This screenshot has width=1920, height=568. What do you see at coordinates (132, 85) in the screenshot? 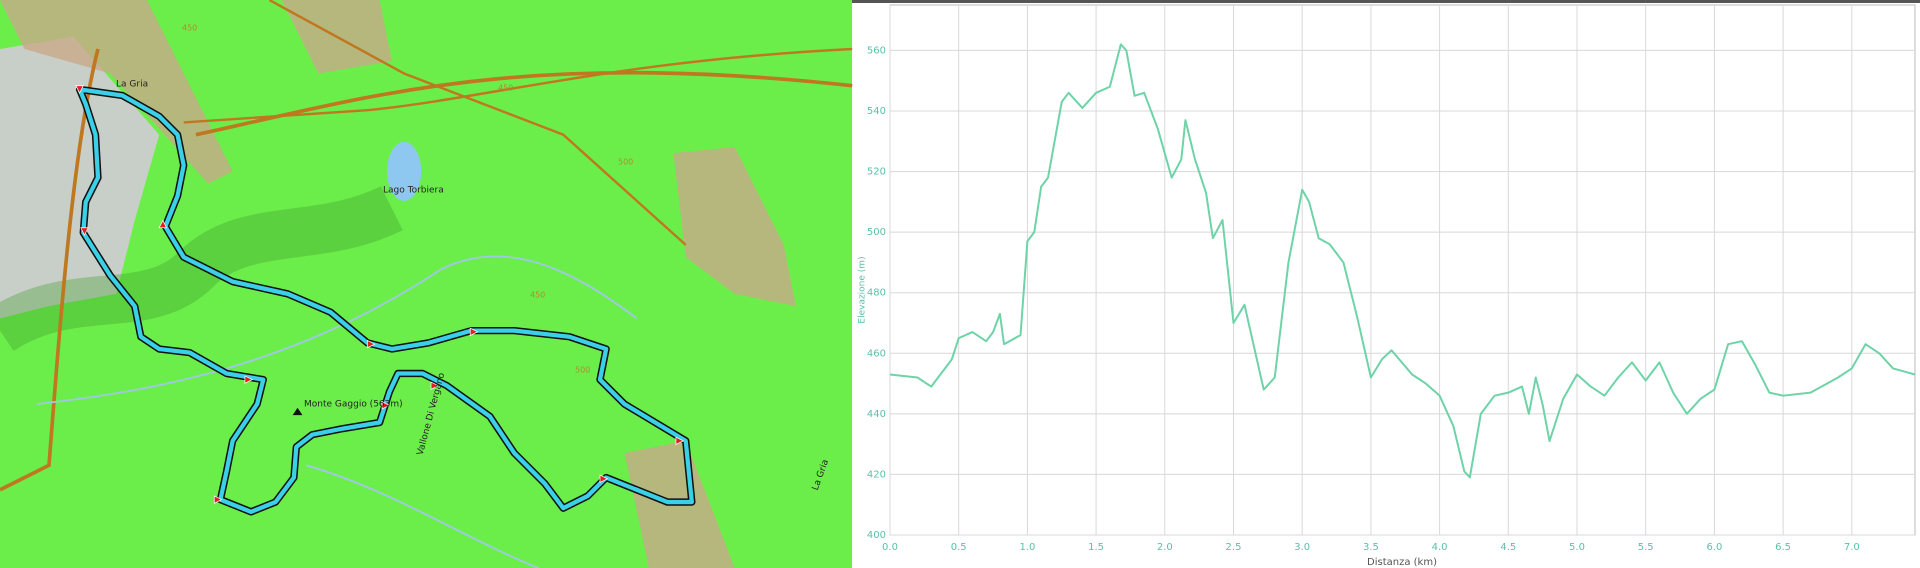
I see `place-label: La Gria` at bounding box center [132, 85].